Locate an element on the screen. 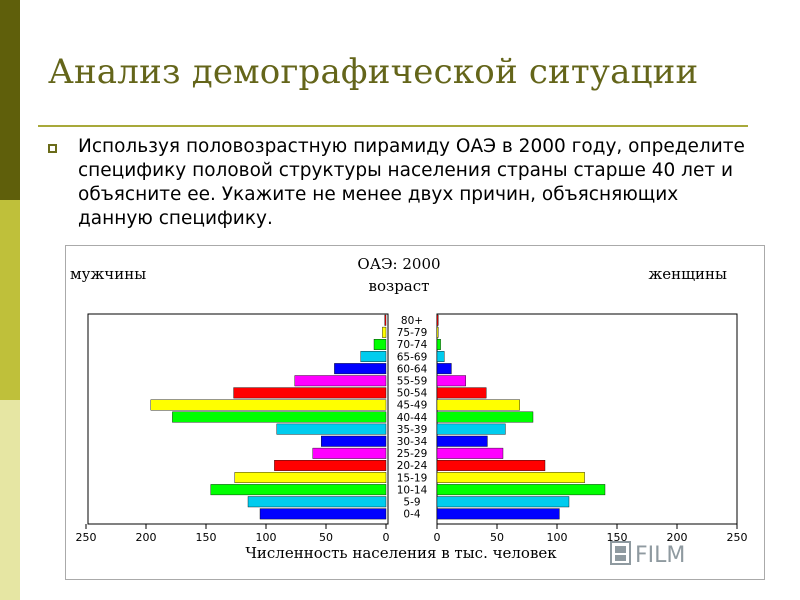 This screenshot has height=600, width=800. age-label-20-24: 20-24 is located at coordinates (412, 466).